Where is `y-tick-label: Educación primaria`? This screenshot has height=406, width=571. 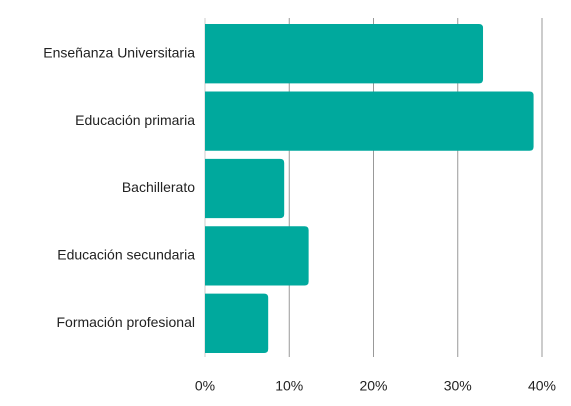
y-tick-label: Educación primaria is located at coordinates (135, 120).